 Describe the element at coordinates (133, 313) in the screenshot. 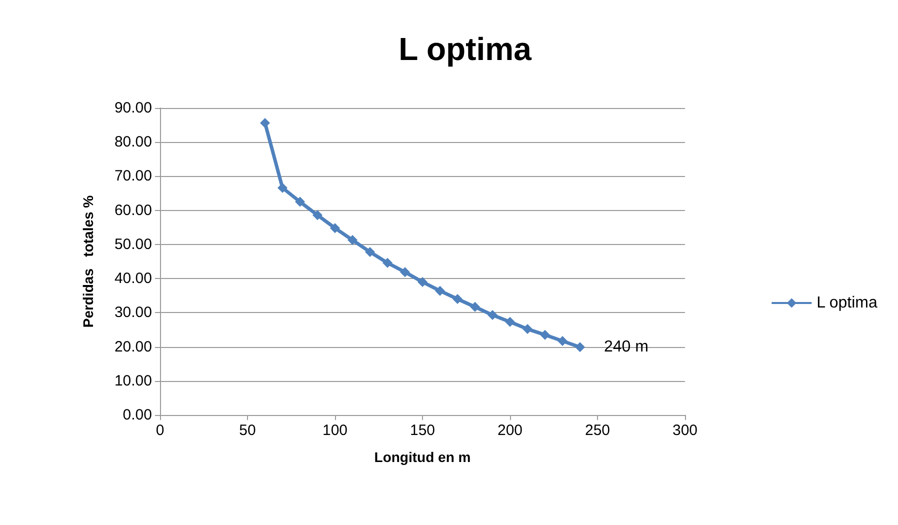

I see `y-tick-label: 30.00` at that location.